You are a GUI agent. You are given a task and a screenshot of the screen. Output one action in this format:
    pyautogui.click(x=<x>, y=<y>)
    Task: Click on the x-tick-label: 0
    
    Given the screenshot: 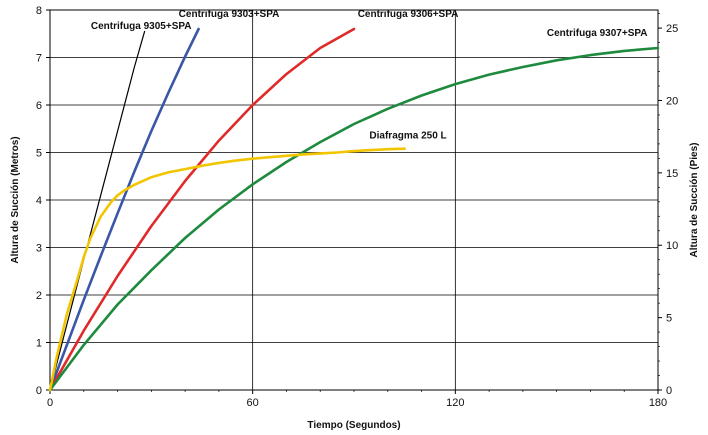 What is the action you would take?
    pyautogui.click(x=50, y=403)
    